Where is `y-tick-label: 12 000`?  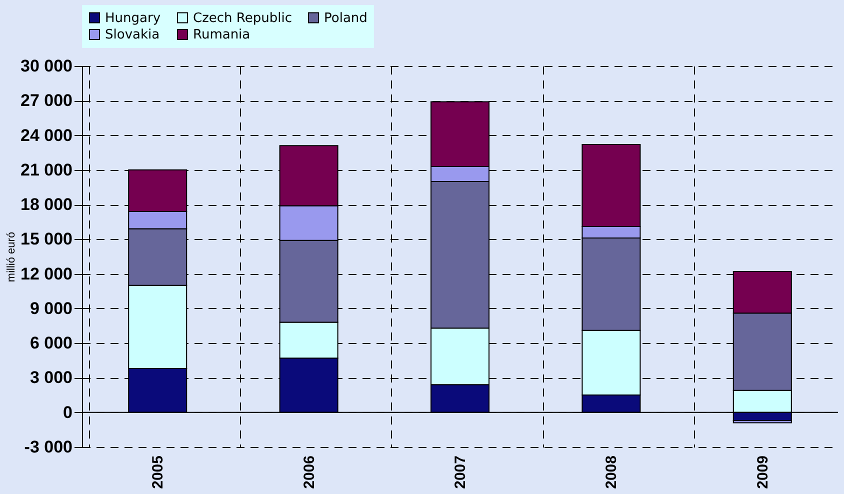 y-tick-label: 12 000 is located at coordinates (46, 274).